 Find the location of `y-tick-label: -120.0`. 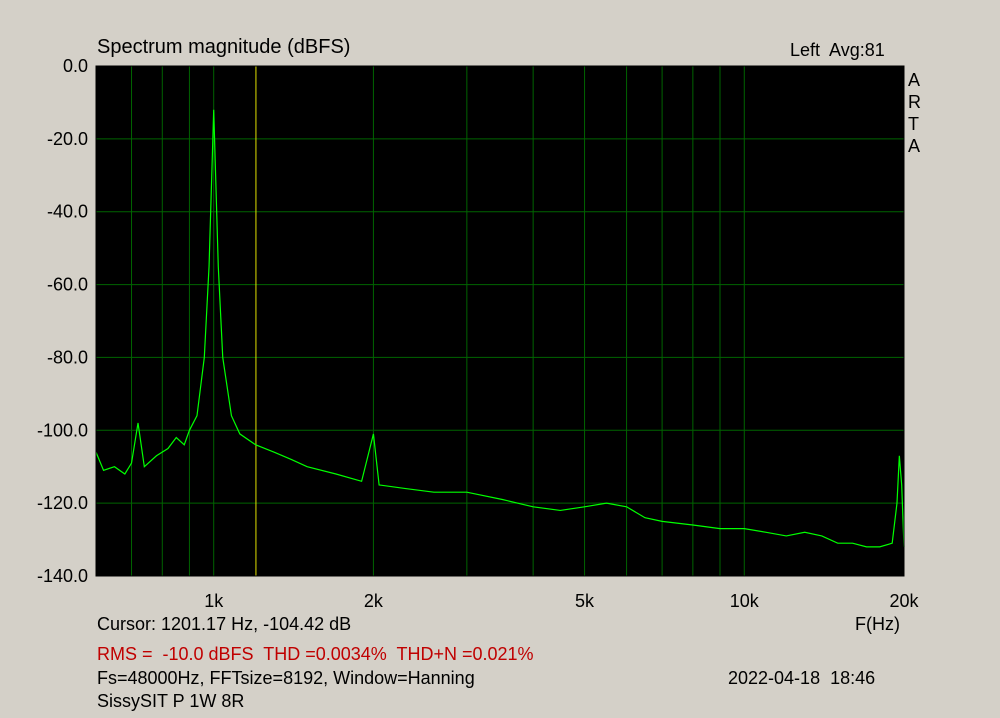

y-tick-label: -120.0 is located at coordinates (62, 503).